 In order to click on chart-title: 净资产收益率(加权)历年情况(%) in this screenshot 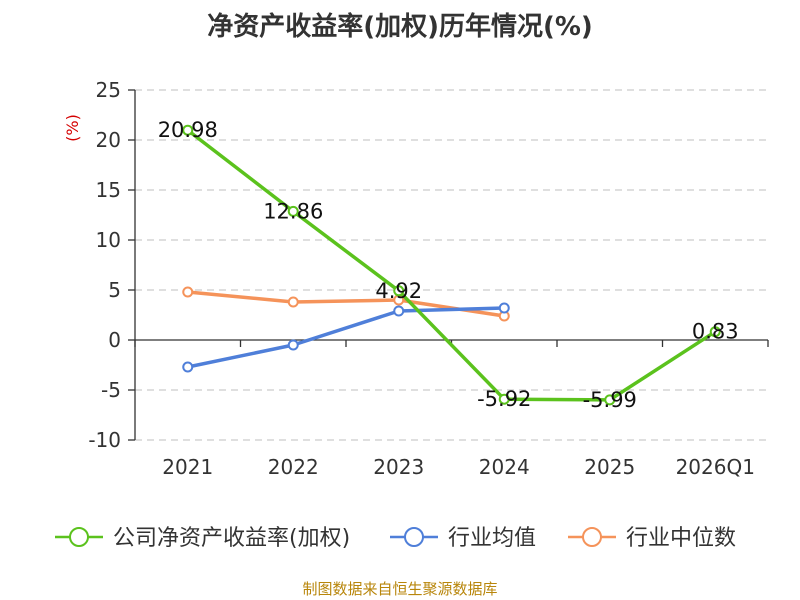, I will do `click(400, 26)`.